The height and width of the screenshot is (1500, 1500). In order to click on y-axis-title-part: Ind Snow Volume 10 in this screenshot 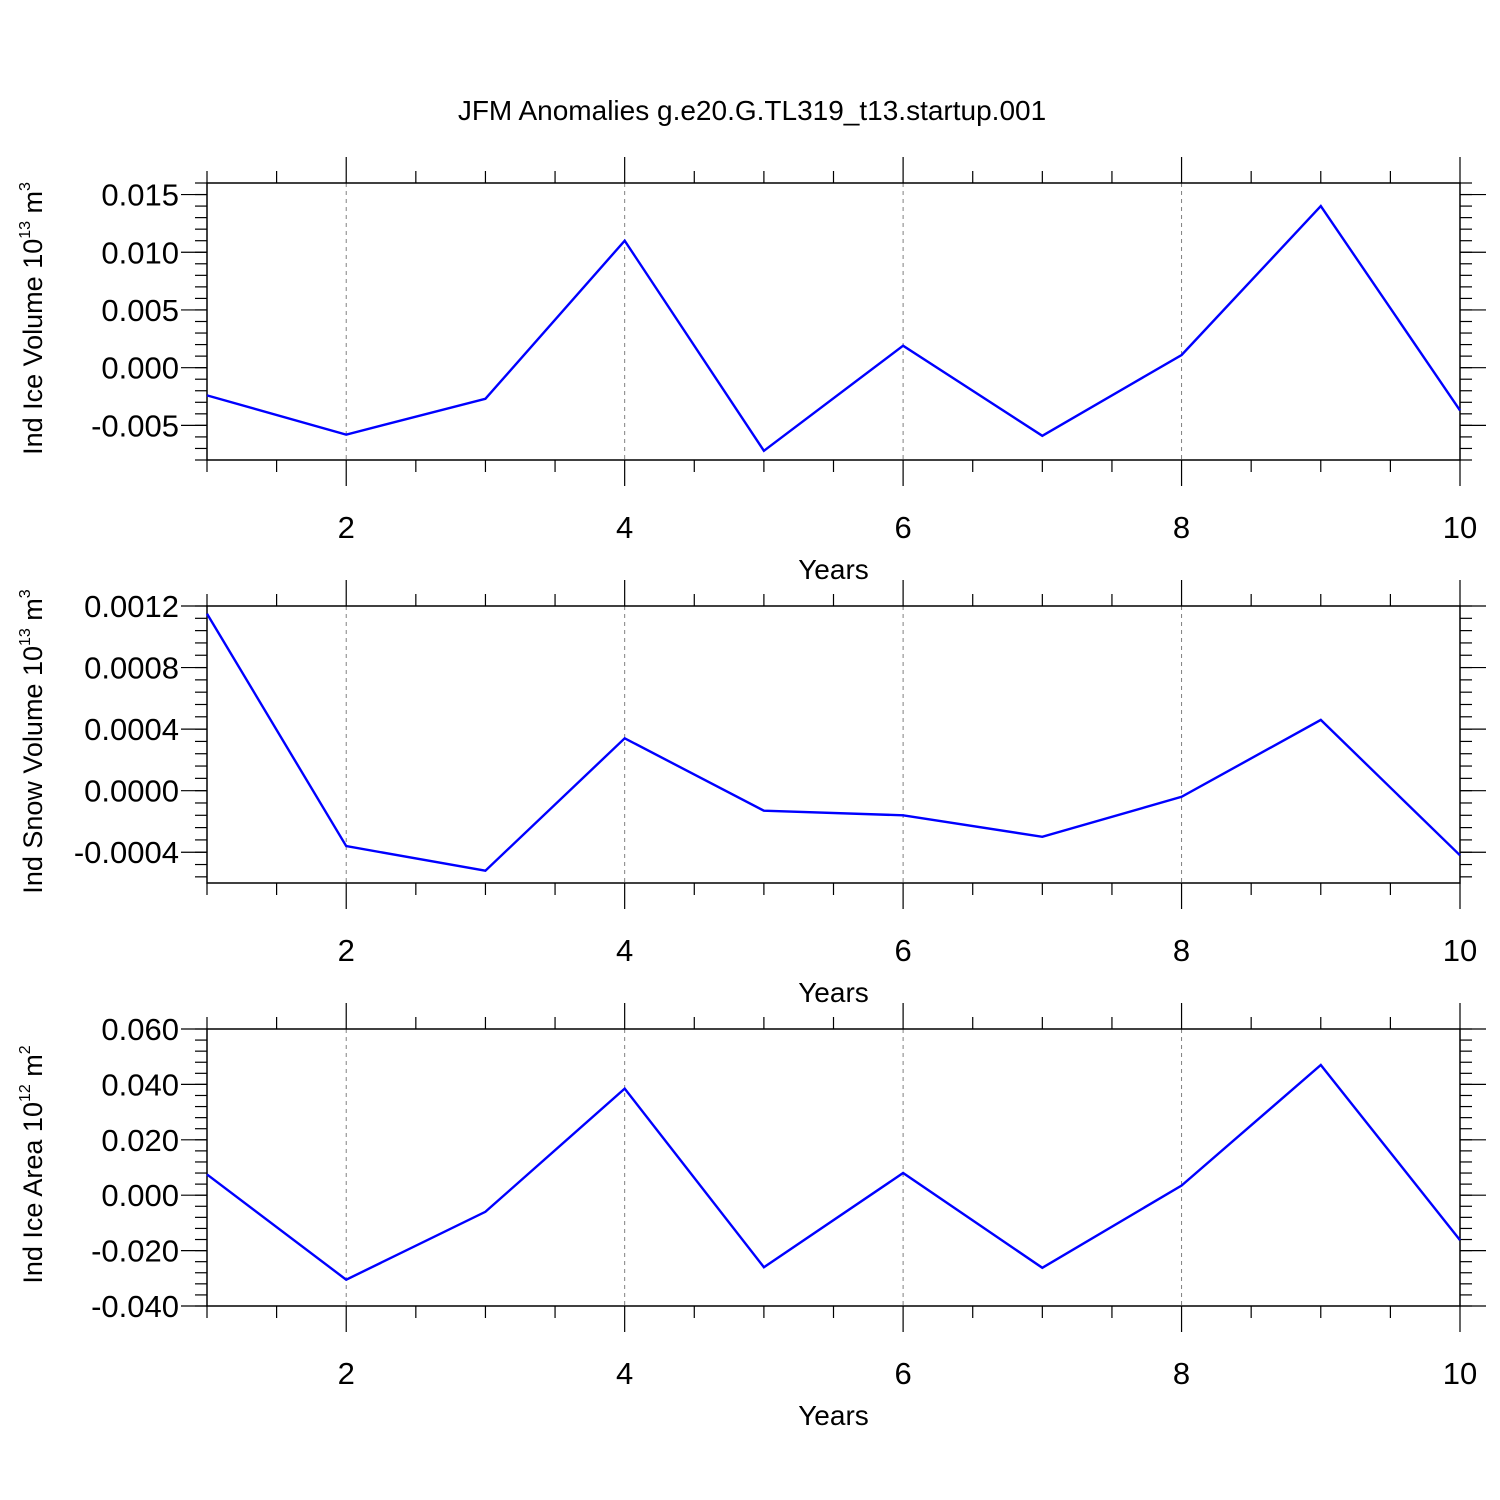, I will do `click(33, 770)`.